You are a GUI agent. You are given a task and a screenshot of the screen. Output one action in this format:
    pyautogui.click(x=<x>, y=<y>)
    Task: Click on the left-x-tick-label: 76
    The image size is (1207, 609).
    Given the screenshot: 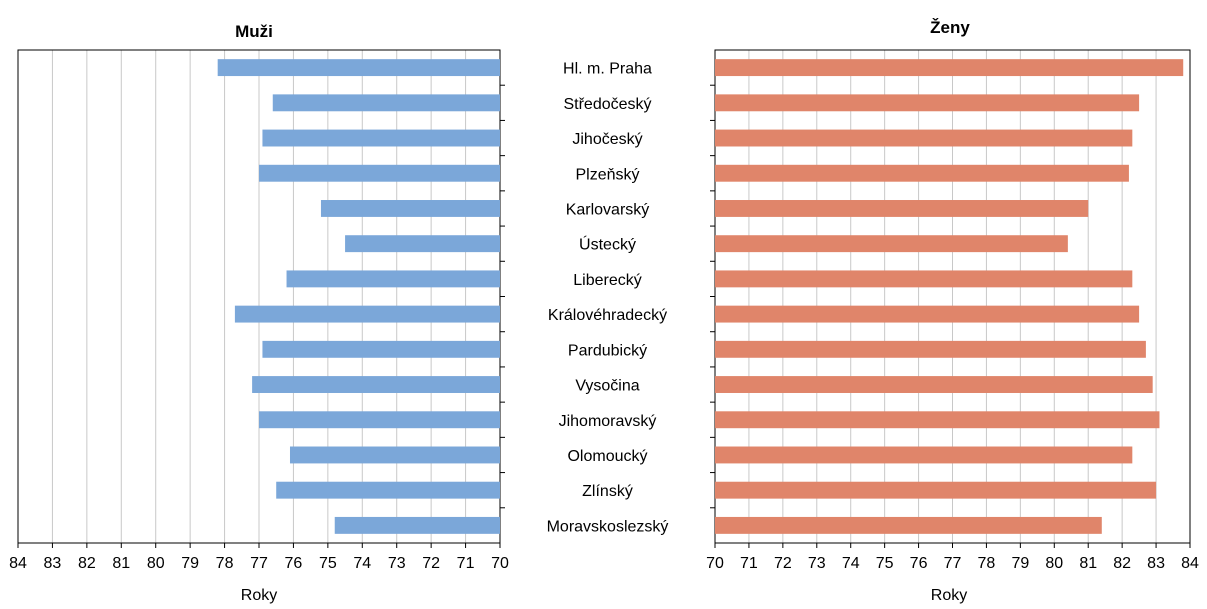 What is the action you would take?
    pyautogui.click(x=294, y=563)
    